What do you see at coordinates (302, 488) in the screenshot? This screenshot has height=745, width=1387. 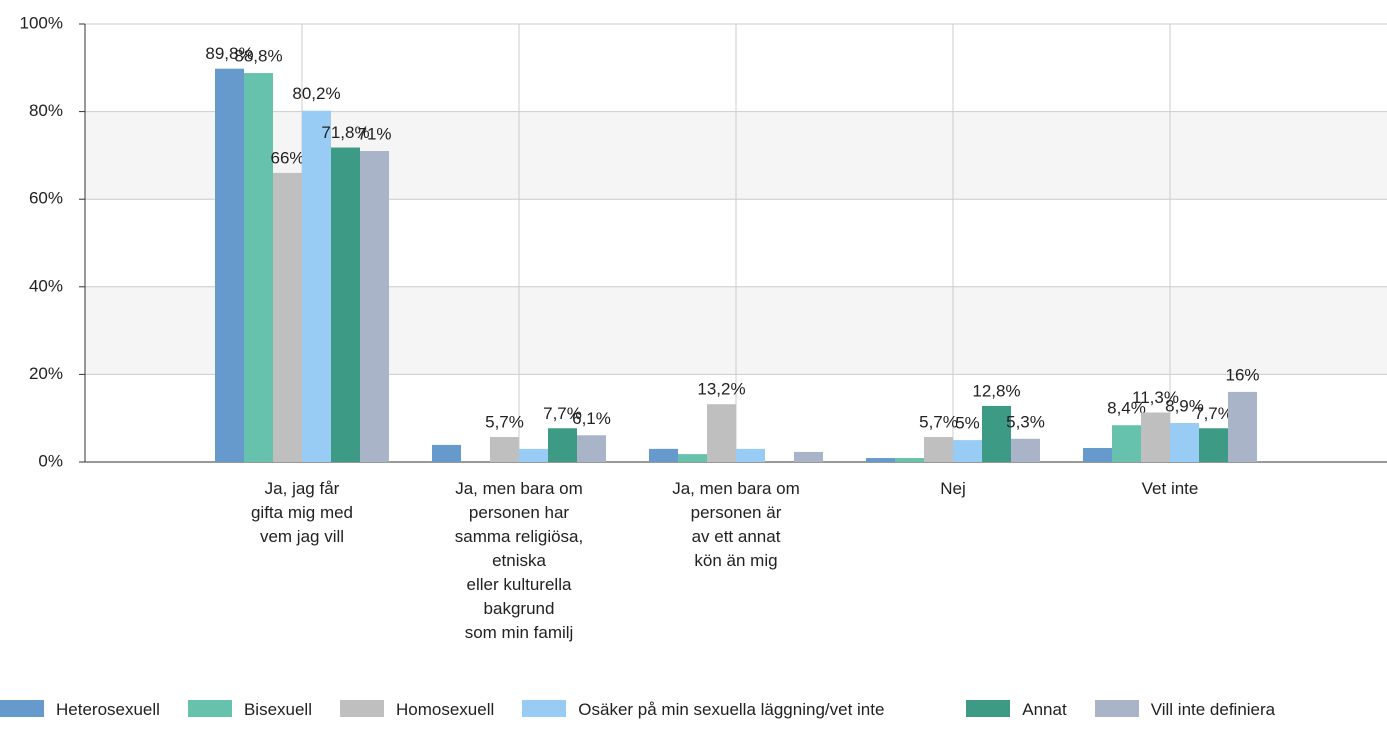 I see `x-tick-line: Ja, jag får` at bounding box center [302, 488].